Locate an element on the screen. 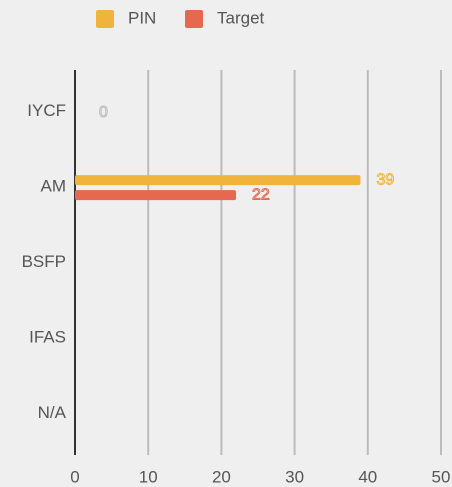 Image resolution: width=452 pixels, height=487 pixels. data-label: 22 is located at coordinates (261, 194).